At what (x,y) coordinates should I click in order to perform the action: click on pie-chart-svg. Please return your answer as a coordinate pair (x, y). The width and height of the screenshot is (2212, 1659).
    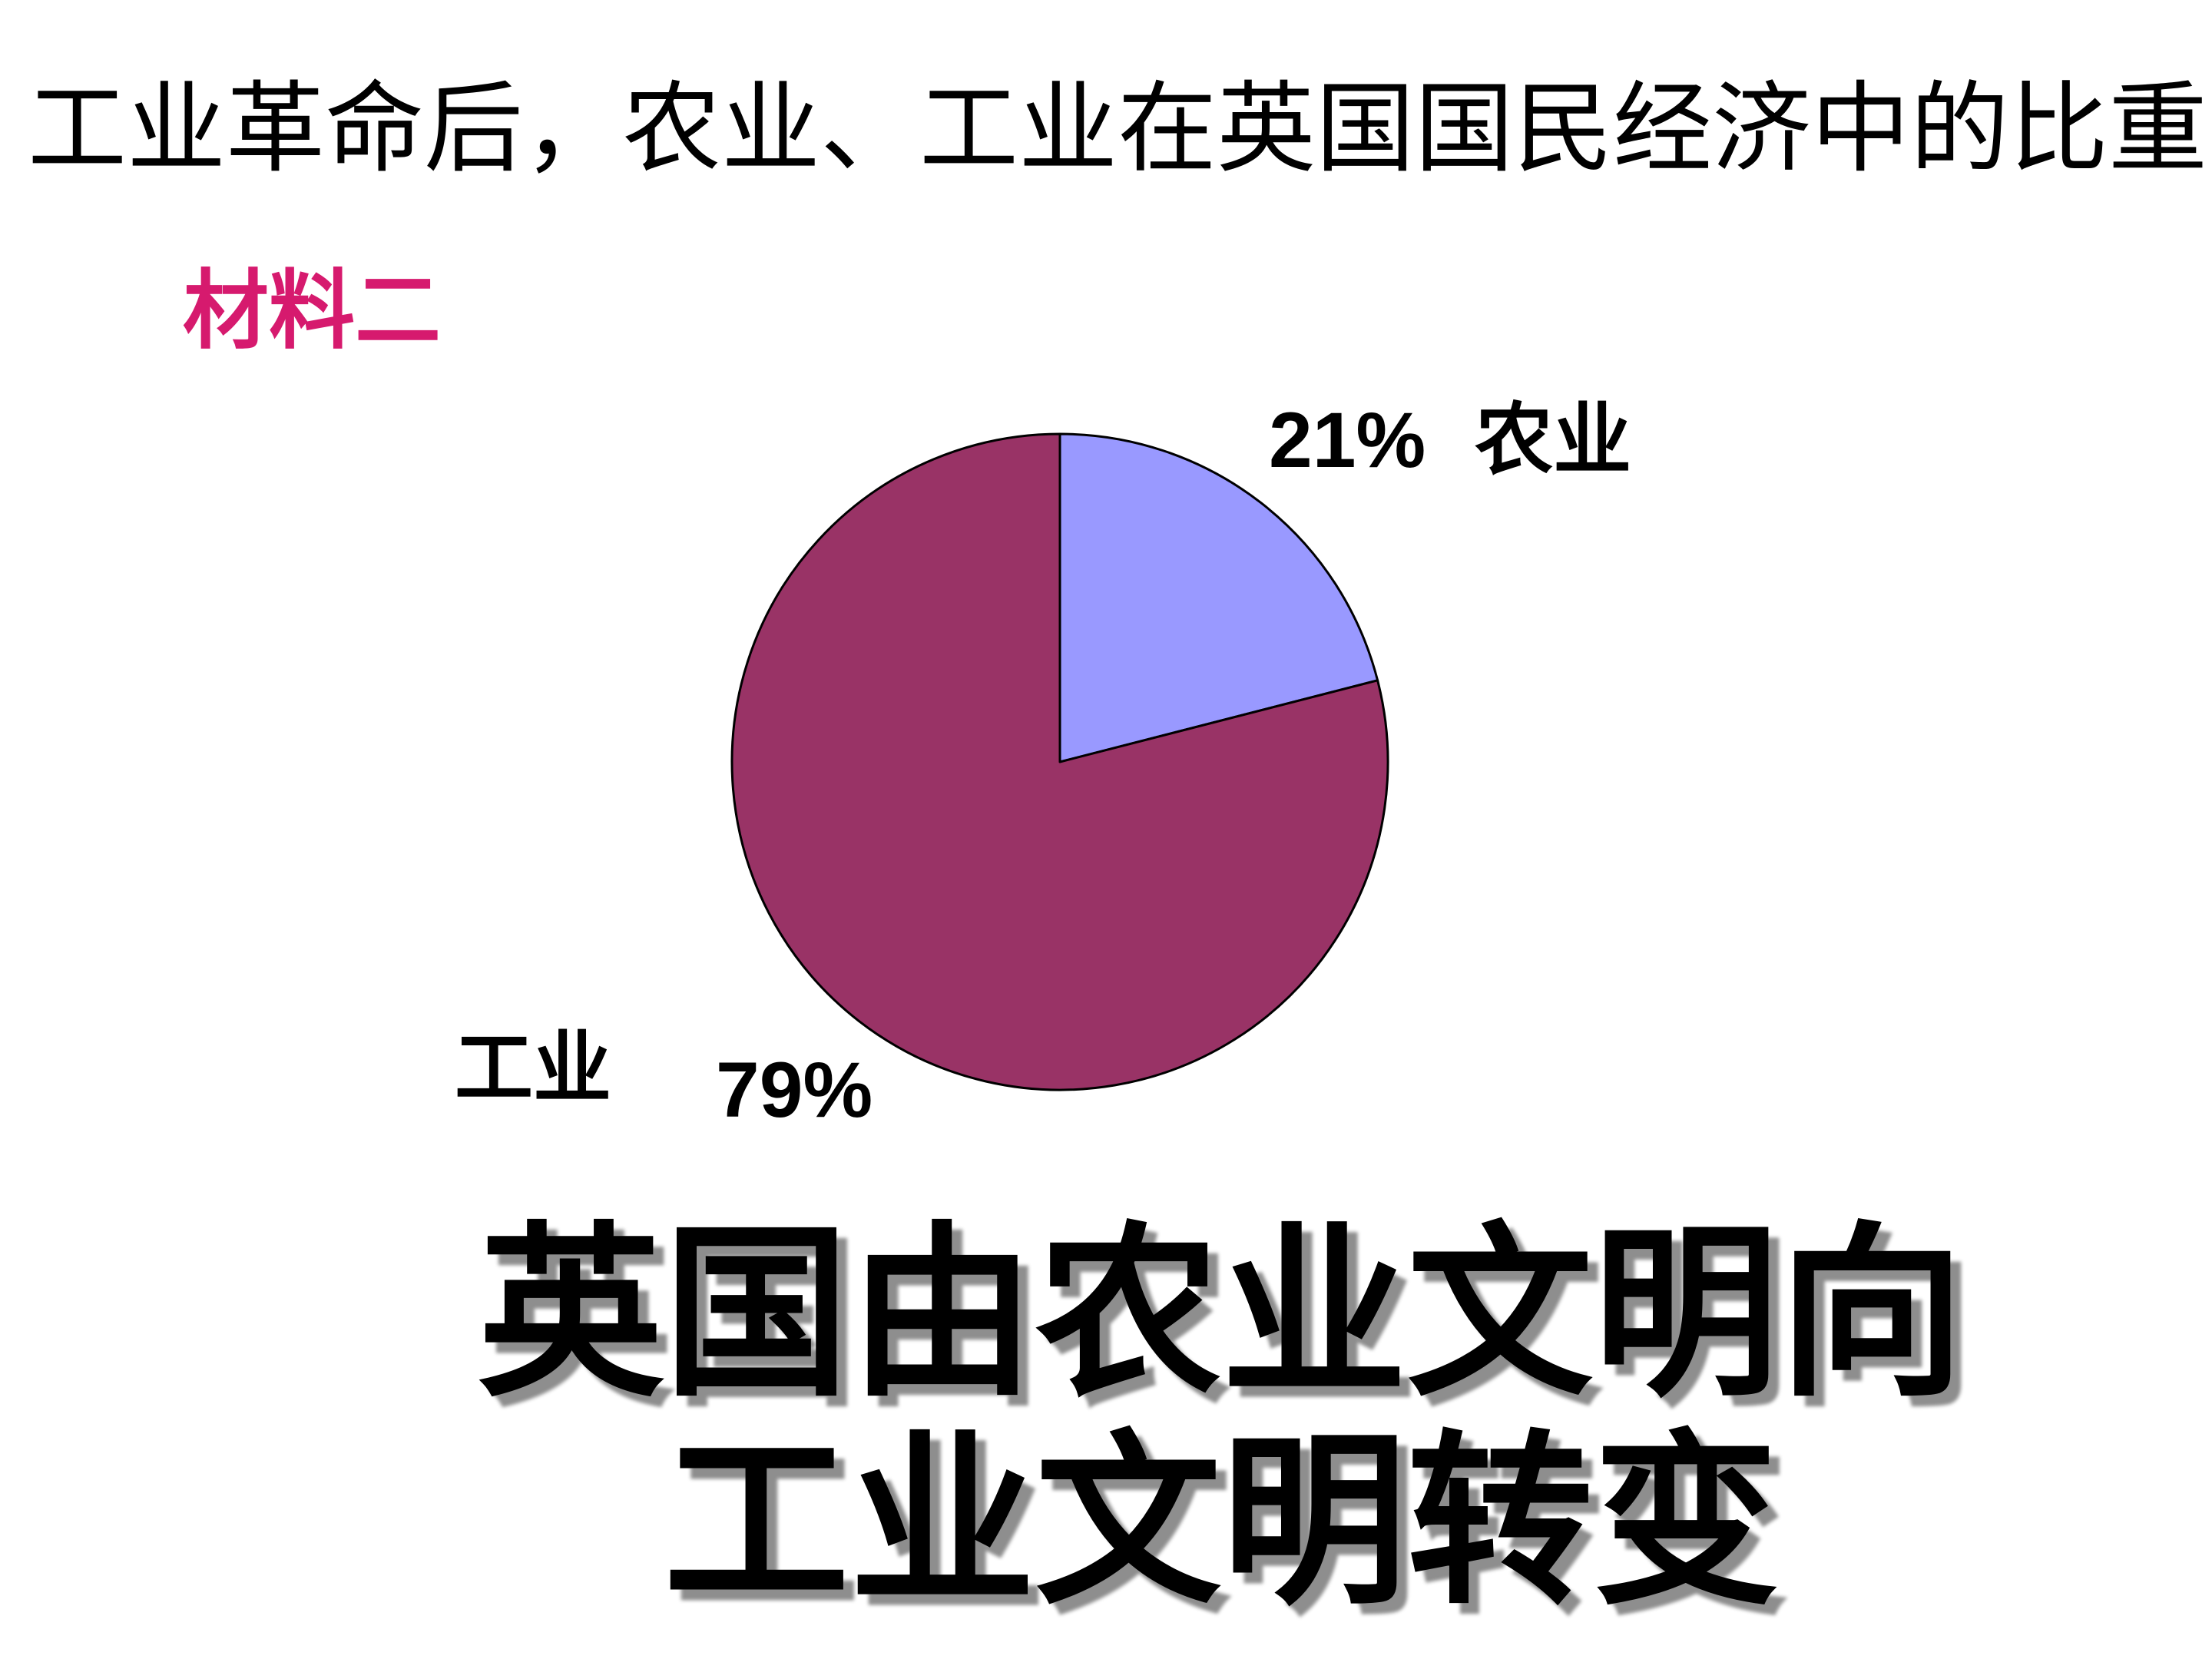
    Looking at the image, I should click on (1060, 762).